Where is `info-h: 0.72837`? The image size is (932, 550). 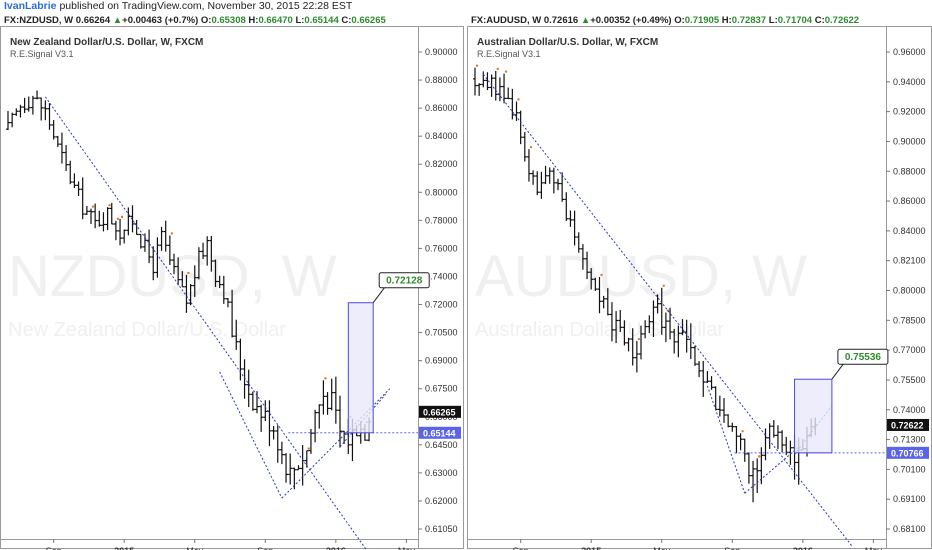 info-h: 0.72837 is located at coordinates (750, 20).